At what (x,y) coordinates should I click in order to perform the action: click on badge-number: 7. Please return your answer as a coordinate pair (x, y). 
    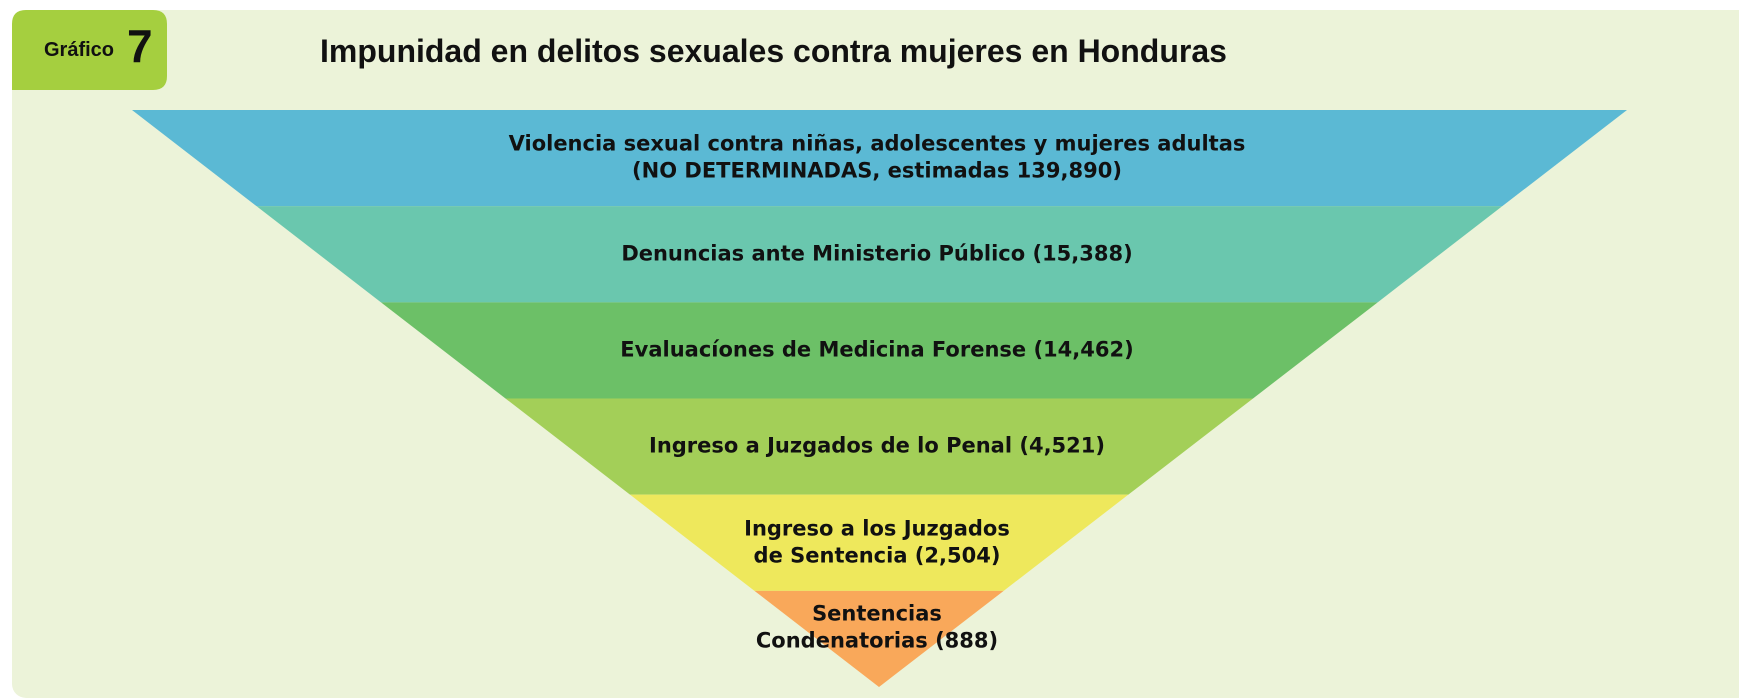
    Looking at the image, I should click on (140, 46).